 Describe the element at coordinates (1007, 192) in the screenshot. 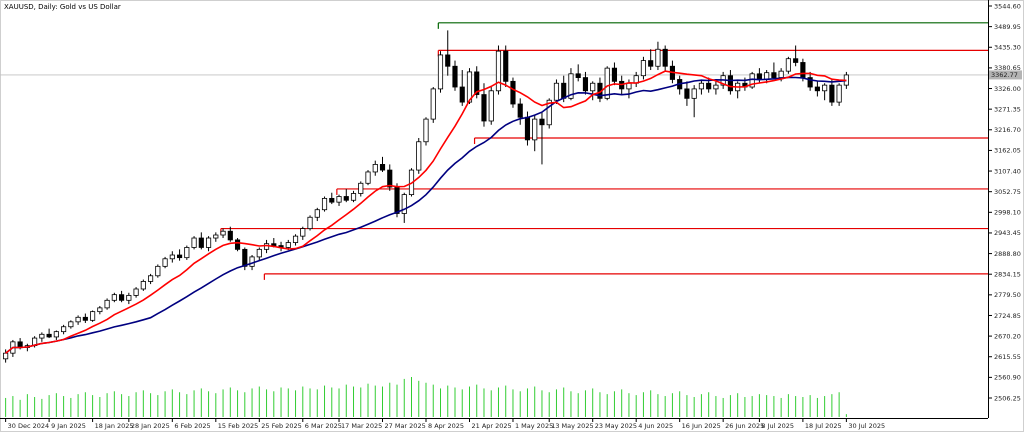

I see `y-tick-label: 3052.75` at that location.